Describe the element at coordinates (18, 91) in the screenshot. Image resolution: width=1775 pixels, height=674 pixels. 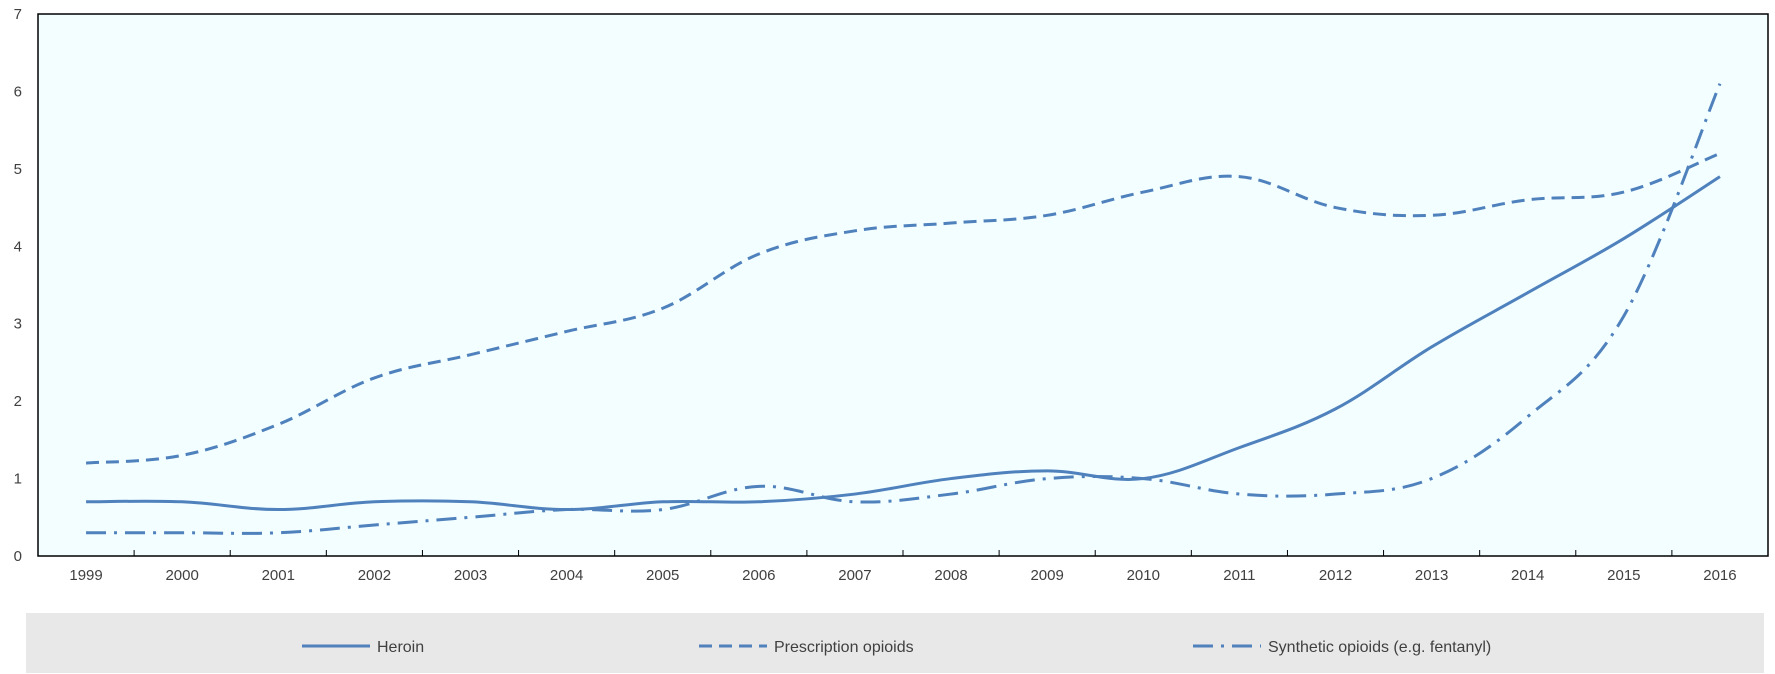
I see `y-tick-label: 6` at that location.